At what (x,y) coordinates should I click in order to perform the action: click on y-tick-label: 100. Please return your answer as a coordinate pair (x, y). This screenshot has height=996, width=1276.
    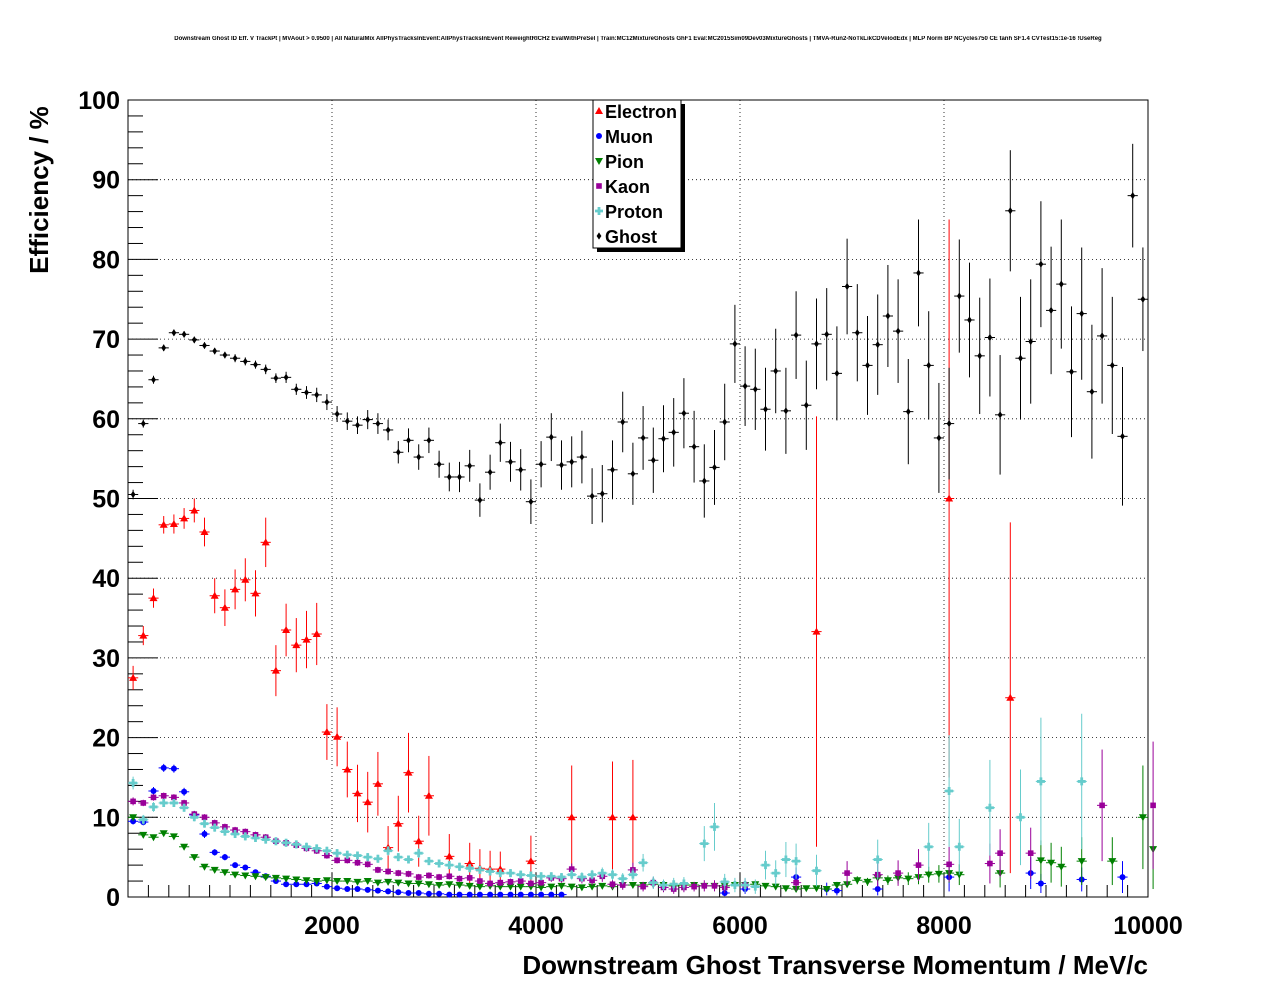
    Looking at the image, I should click on (99, 101).